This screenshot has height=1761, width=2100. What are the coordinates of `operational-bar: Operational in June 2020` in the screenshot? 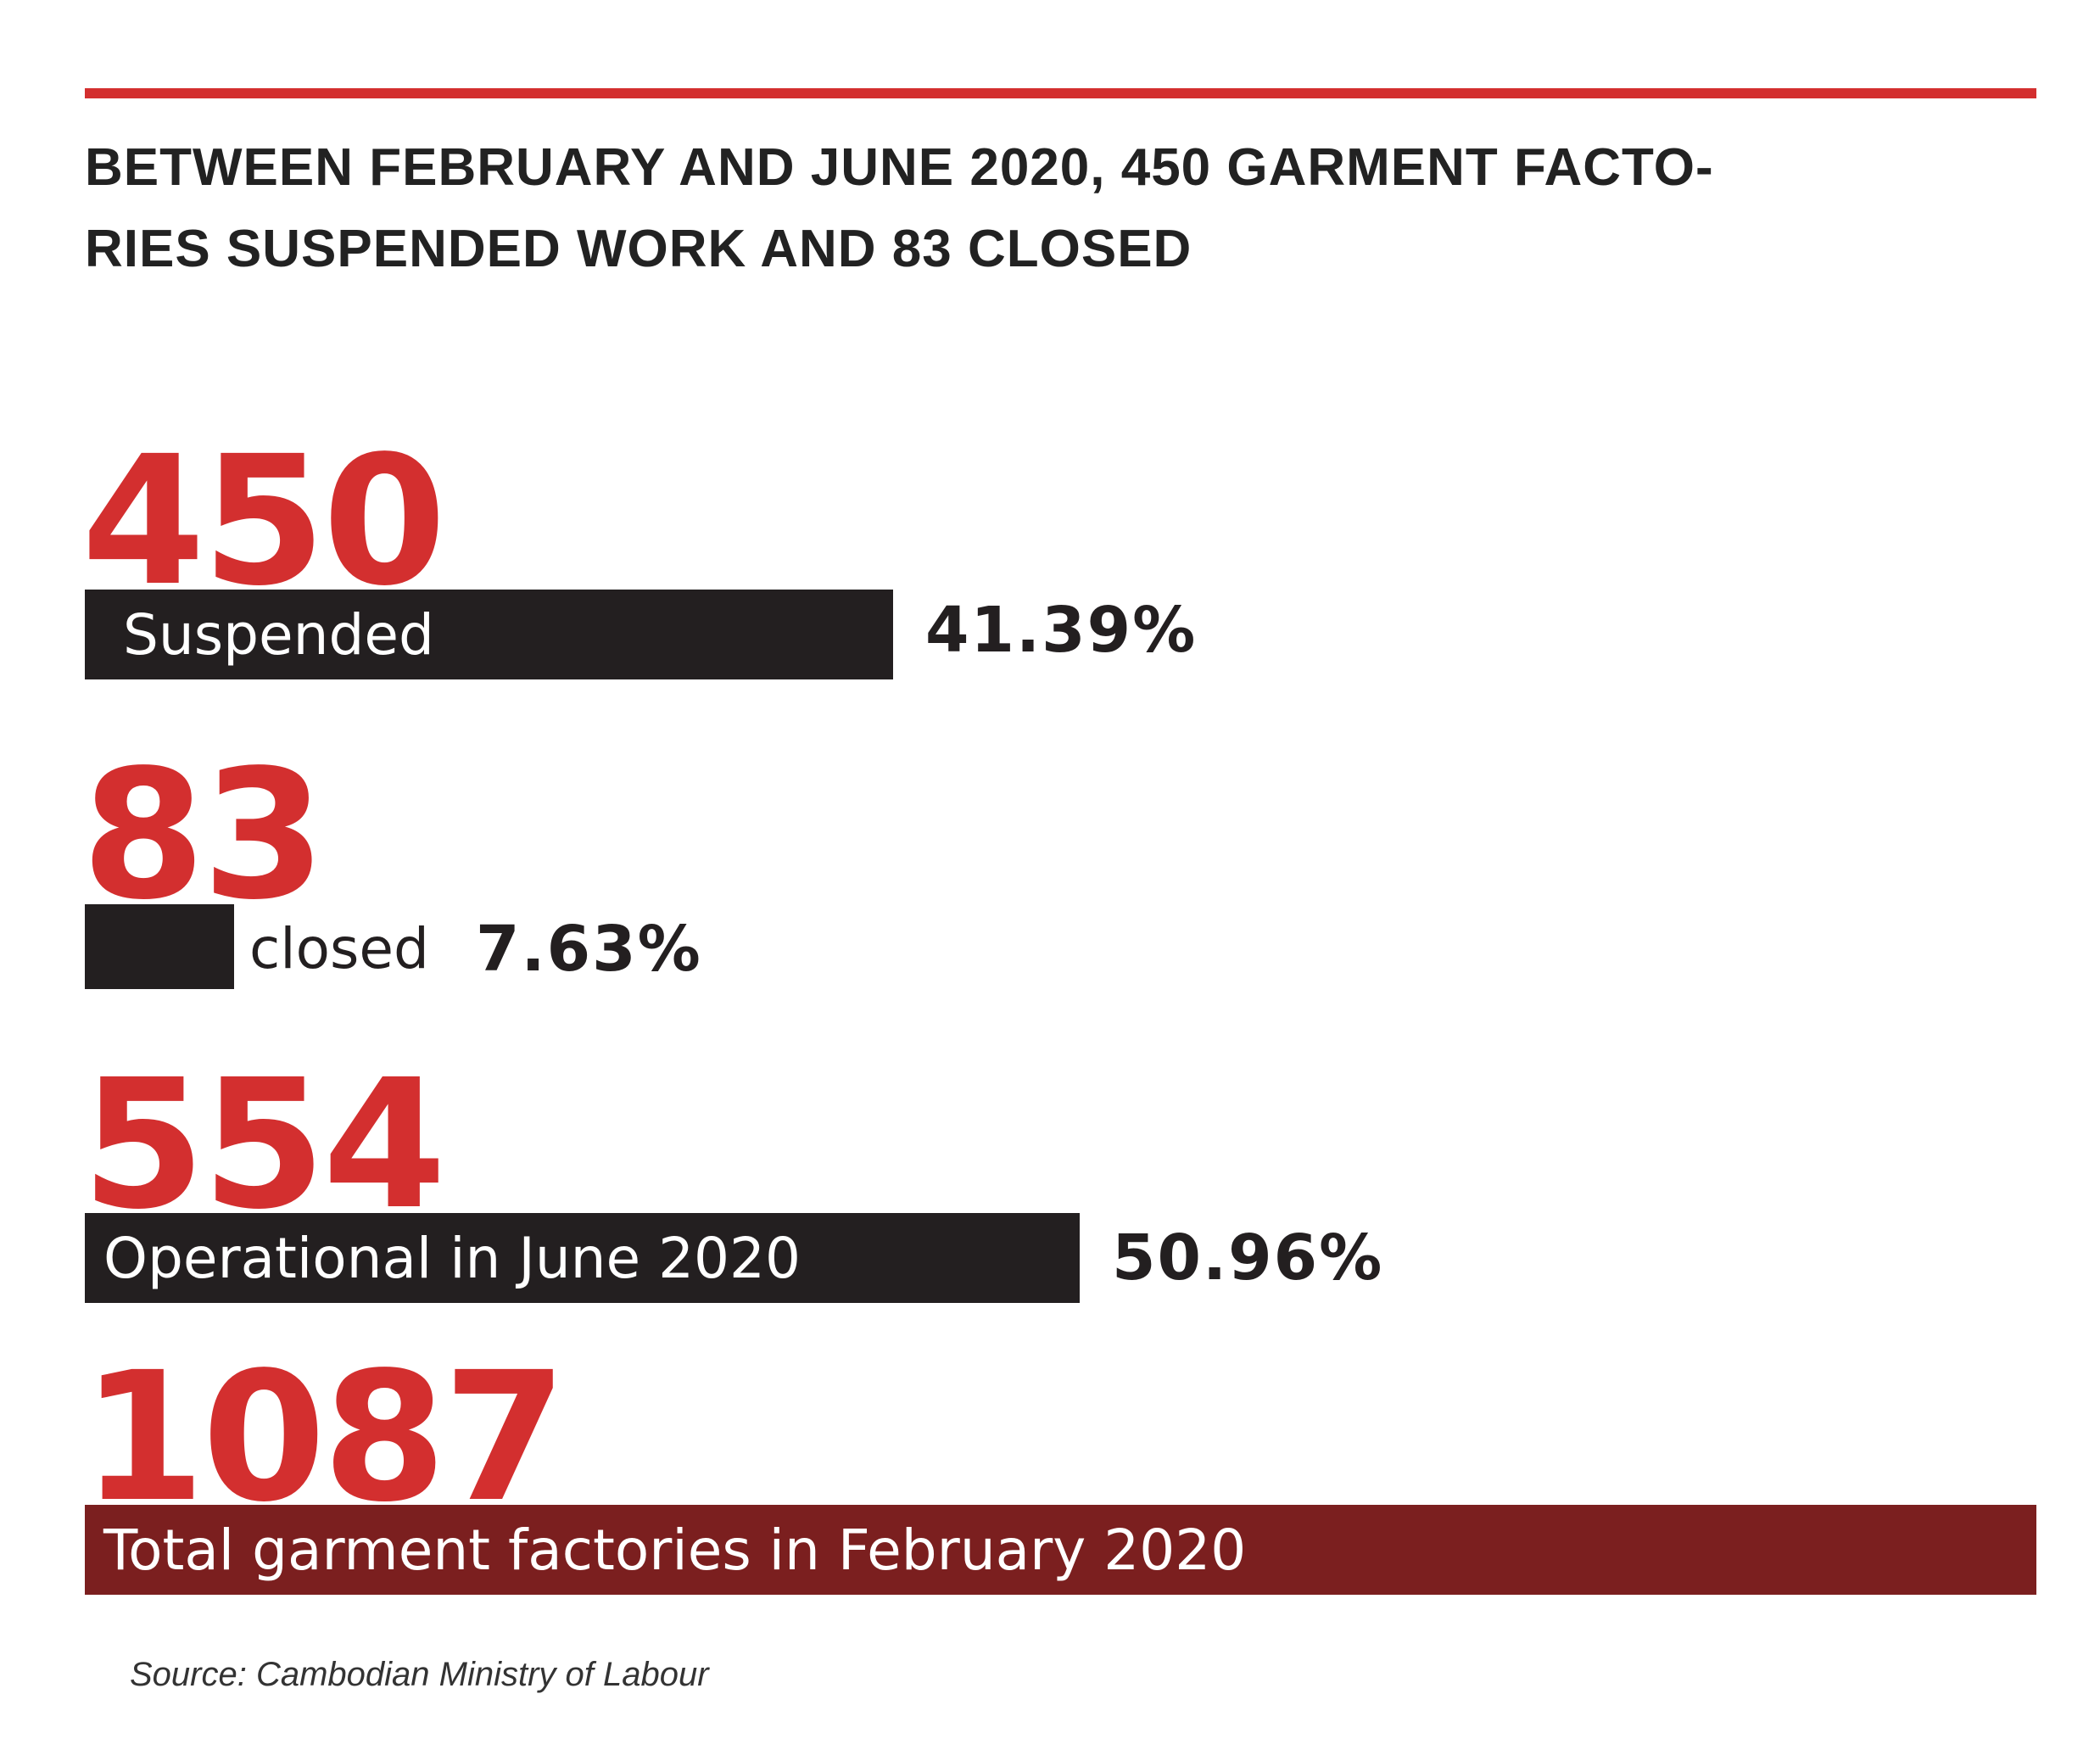 It's located at (582, 1258).